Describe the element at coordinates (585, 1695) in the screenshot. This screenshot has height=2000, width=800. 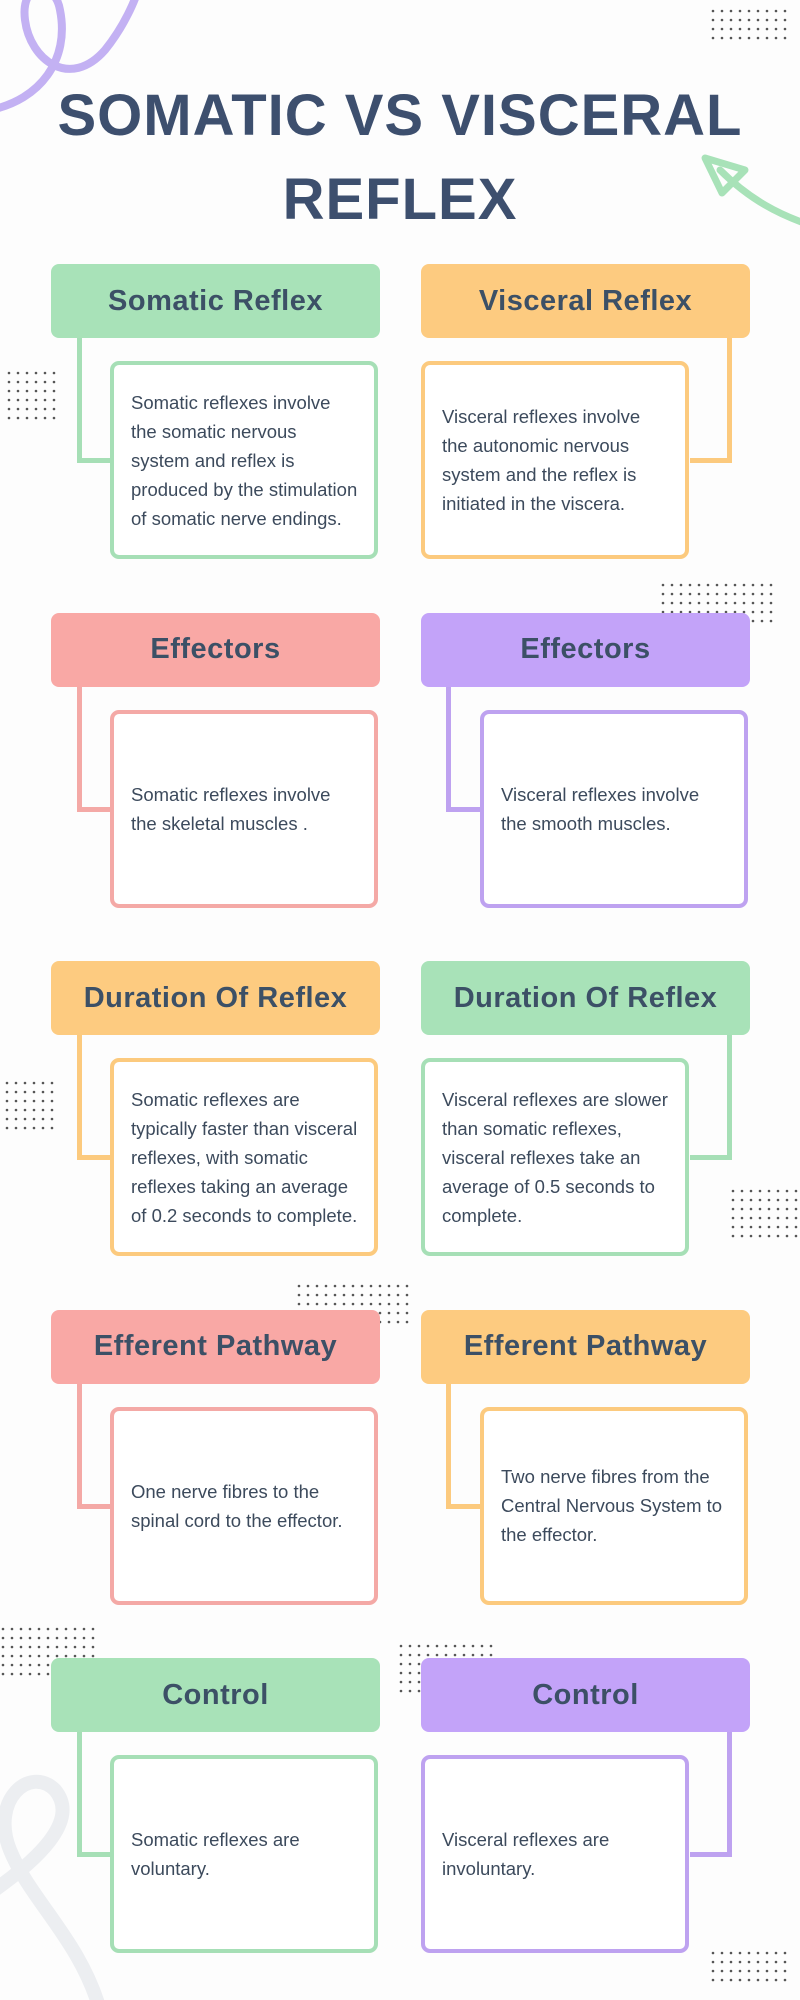
I see `right-heading-5: Control` at that location.